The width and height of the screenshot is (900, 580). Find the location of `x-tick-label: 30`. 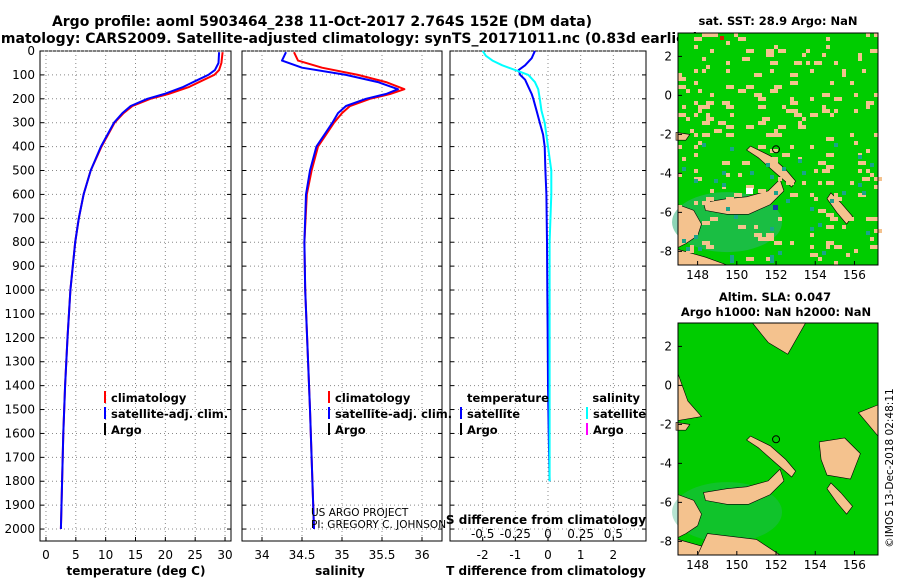

x-tick-label: 30 is located at coordinates (224, 555).